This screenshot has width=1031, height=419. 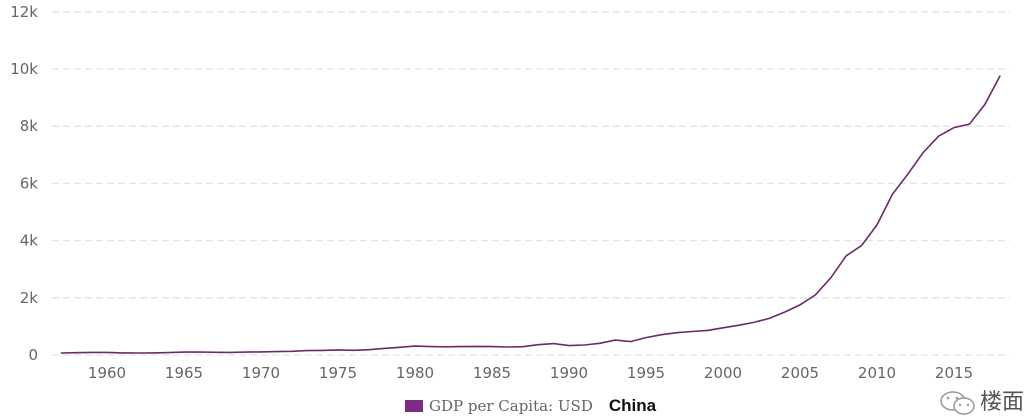 I want to click on x-tick-label: 1985, so click(x=492, y=373).